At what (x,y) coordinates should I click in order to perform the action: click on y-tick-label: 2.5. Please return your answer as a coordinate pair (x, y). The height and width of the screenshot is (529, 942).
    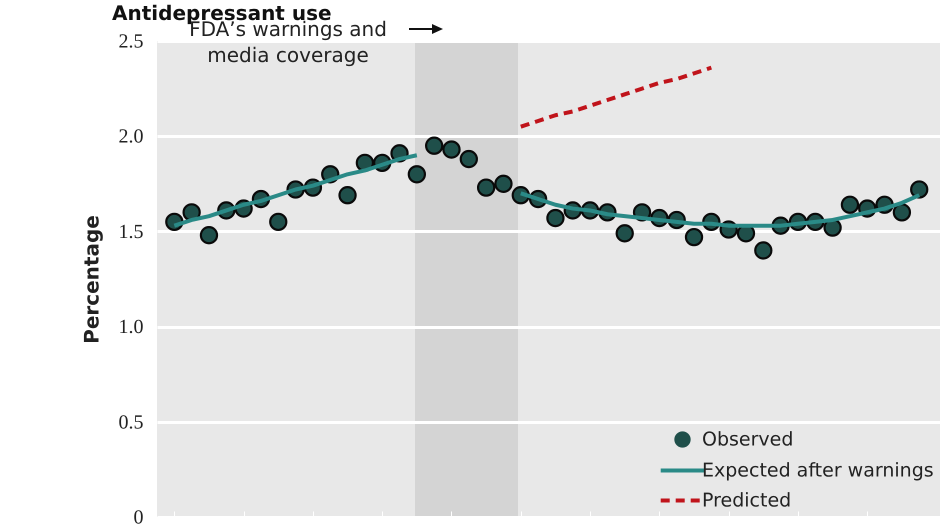
    Looking at the image, I should click on (131, 41).